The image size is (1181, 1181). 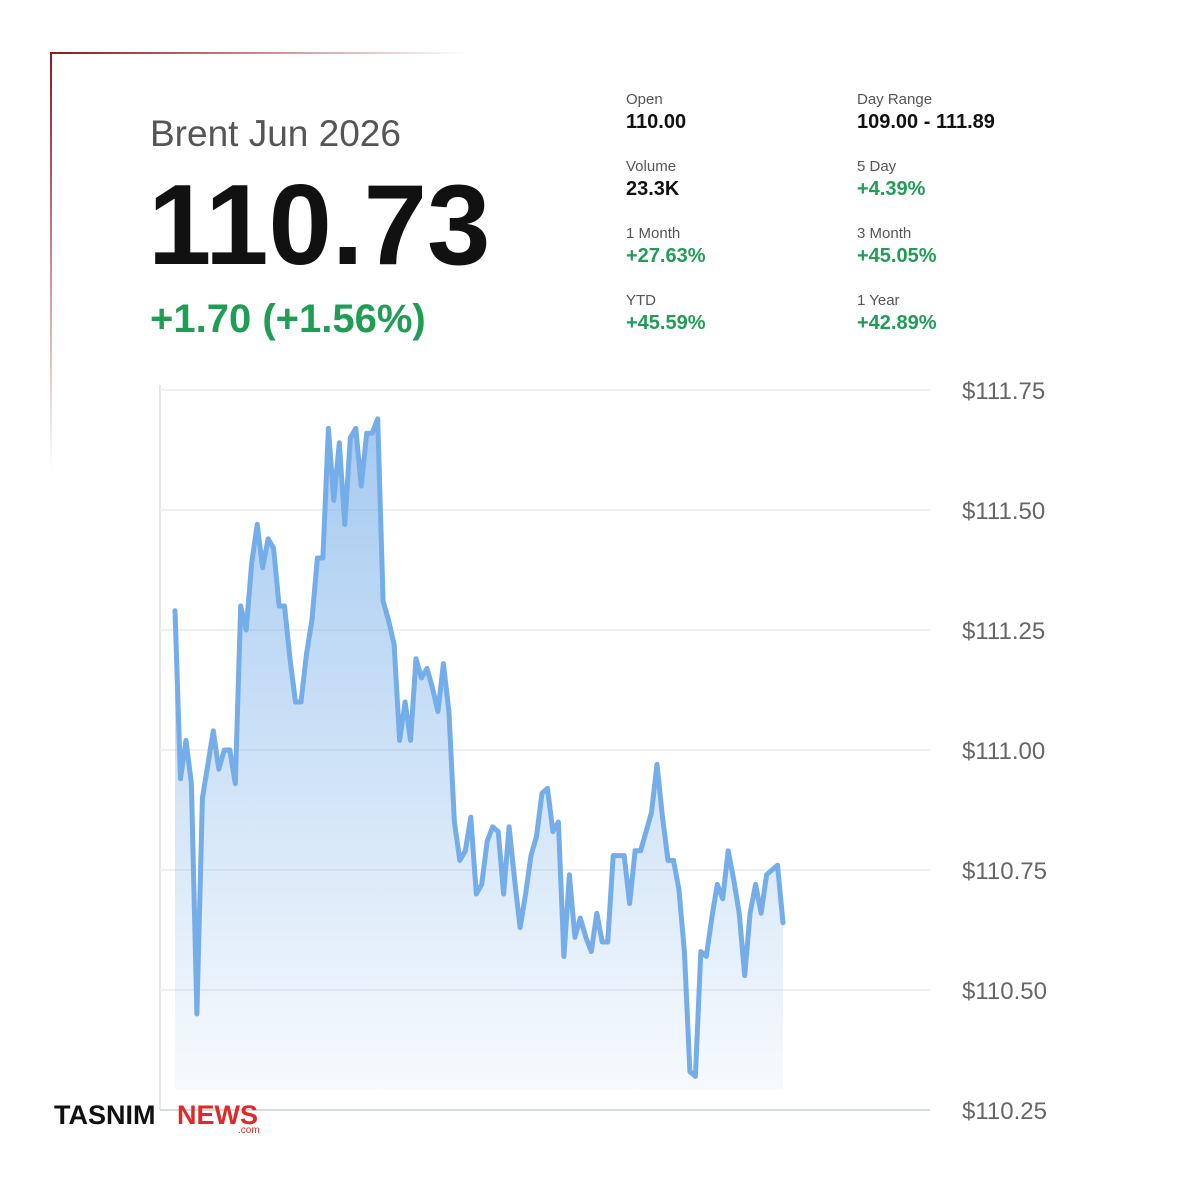 I want to click on stat-label: 3 Month, so click(x=884, y=233).